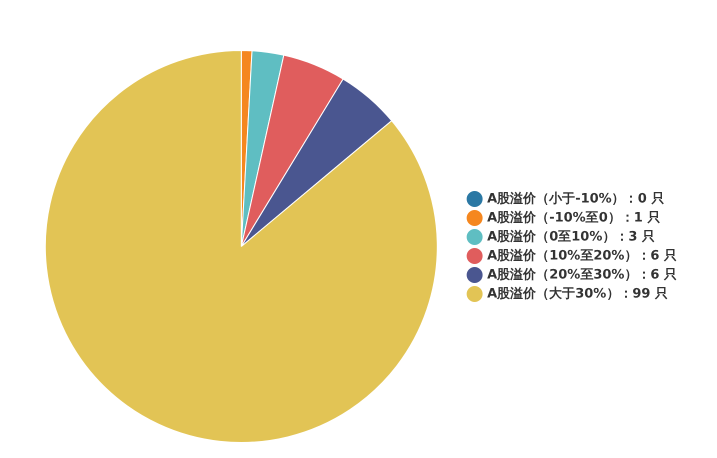  Describe the element at coordinates (582, 274) in the screenshot. I see `legend-label: A股溢价（20%至30%）：6 只` at that location.